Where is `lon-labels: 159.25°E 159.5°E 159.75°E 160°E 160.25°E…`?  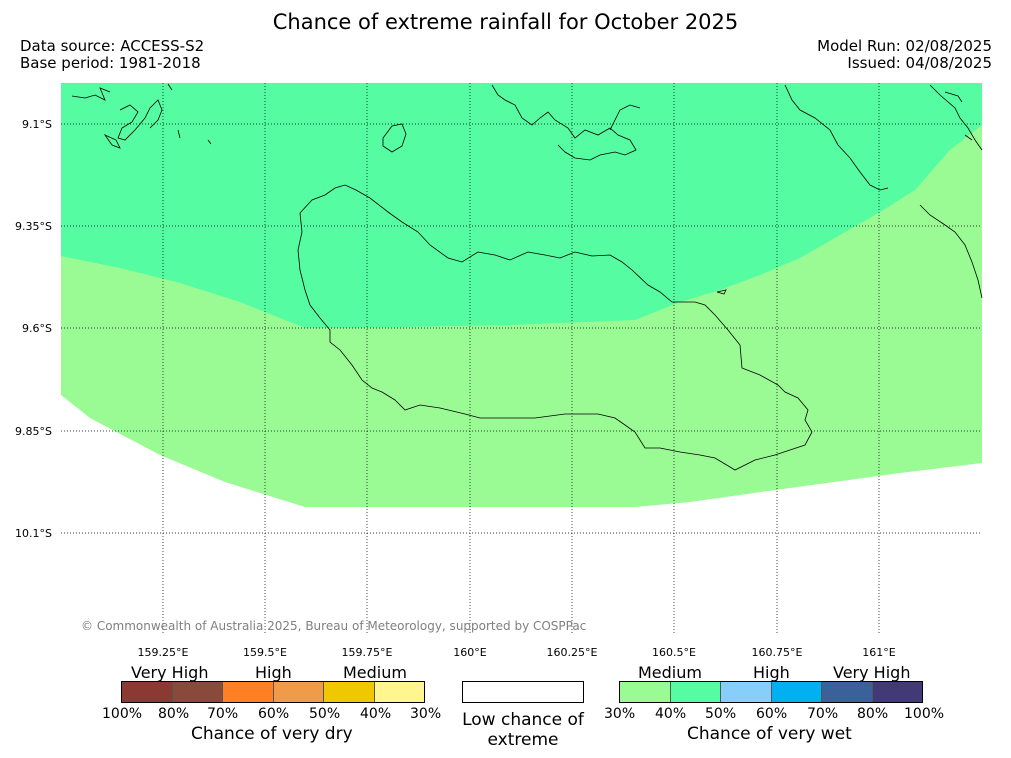 lon-labels: 159.25°E 159.5°E 159.75°E 160°E 160.25°E… is located at coordinates (517, 652).